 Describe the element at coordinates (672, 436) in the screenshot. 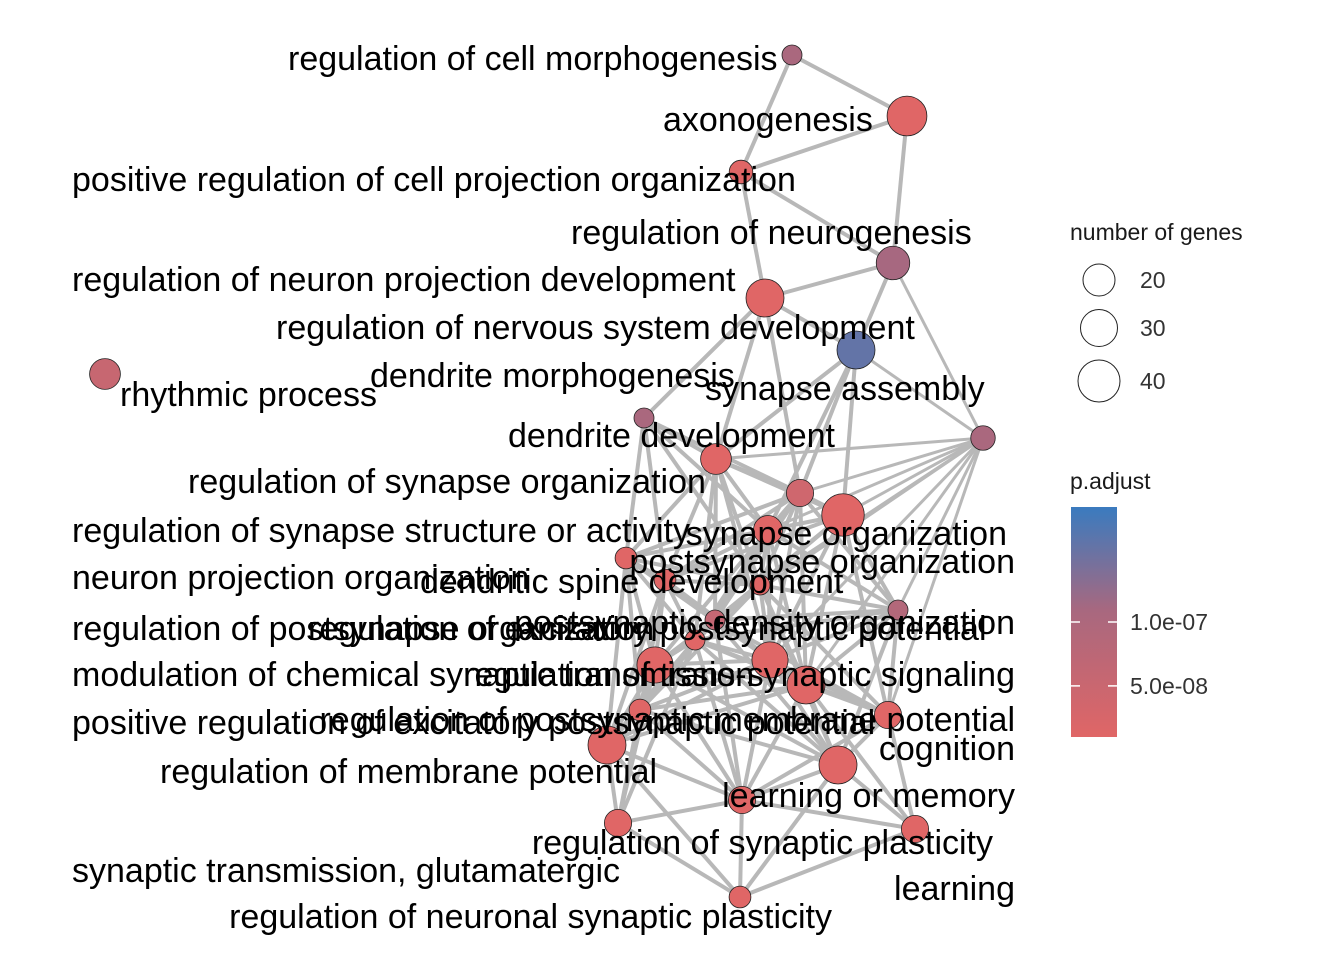

I see `node-label: dendrite development` at that location.